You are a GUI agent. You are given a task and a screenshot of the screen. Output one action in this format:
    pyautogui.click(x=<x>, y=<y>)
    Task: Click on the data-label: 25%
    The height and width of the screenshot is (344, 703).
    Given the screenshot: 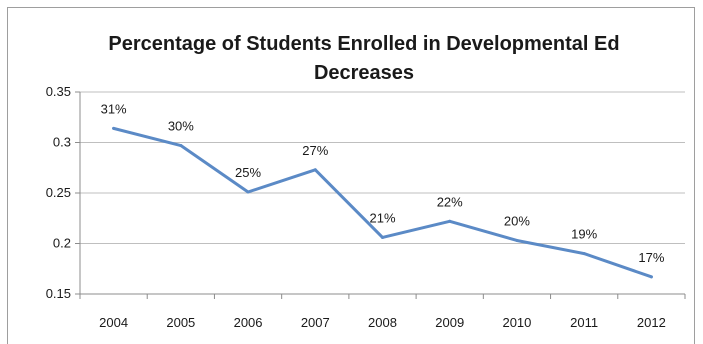 What is the action you would take?
    pyautogui.click(x=248, y=172)
    